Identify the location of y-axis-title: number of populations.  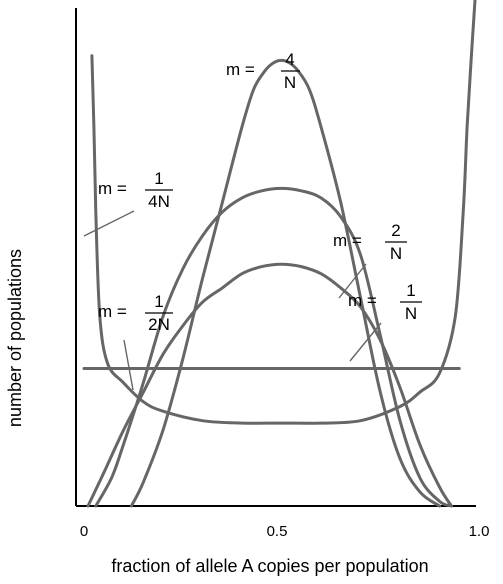
(15, 338).